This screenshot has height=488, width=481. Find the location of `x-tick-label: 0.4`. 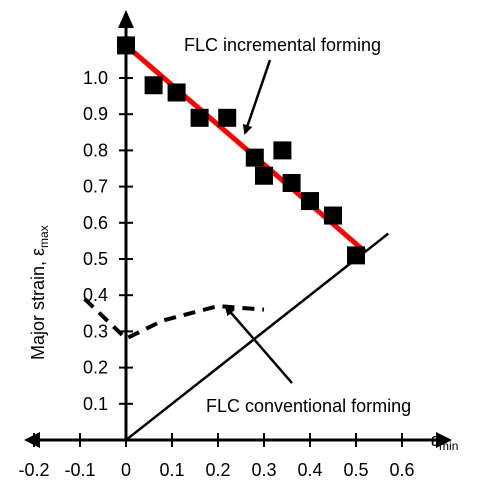

x-tick-label: 0.4 is located at coordinates (309, 470).